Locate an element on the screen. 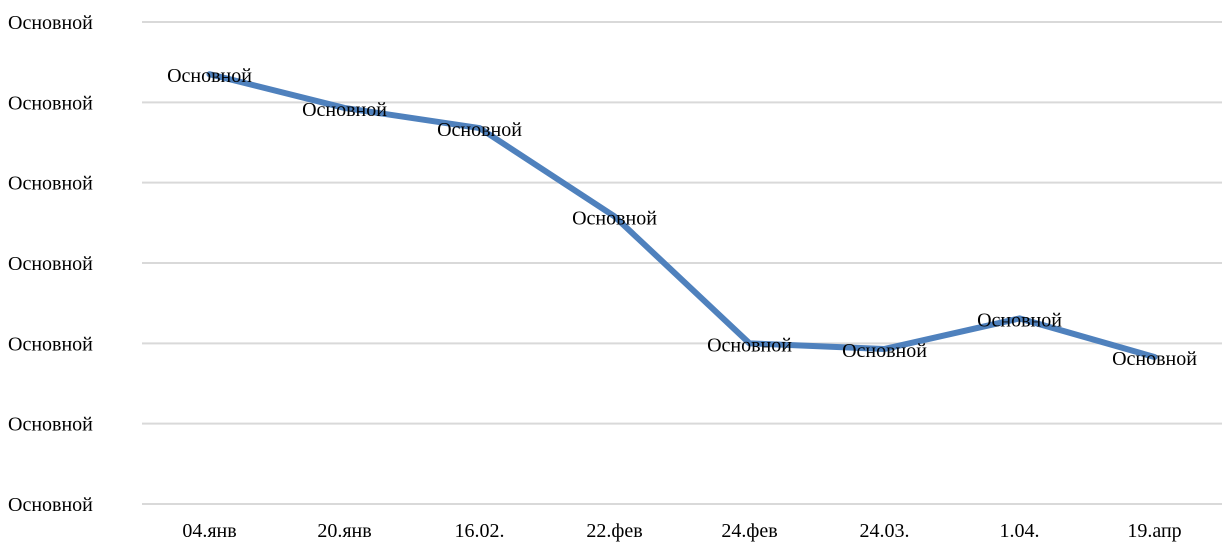  x-tick-label: 20.янв is located at coordinates (344, 531).